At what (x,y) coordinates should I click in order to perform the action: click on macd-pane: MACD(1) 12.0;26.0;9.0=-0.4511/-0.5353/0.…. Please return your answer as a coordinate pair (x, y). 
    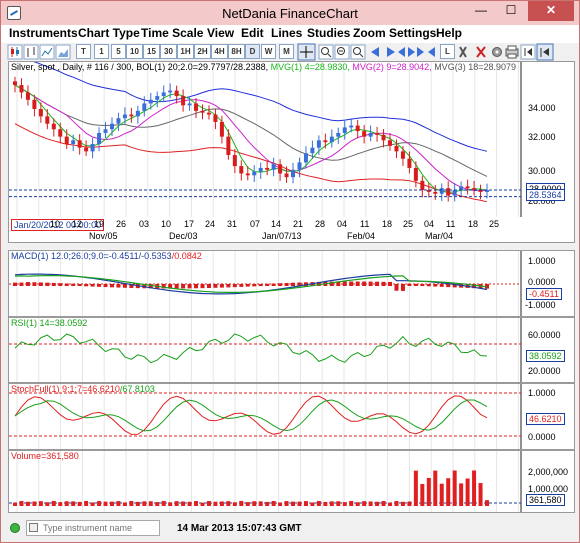
    Looking at the image, I should click on (291, 283).